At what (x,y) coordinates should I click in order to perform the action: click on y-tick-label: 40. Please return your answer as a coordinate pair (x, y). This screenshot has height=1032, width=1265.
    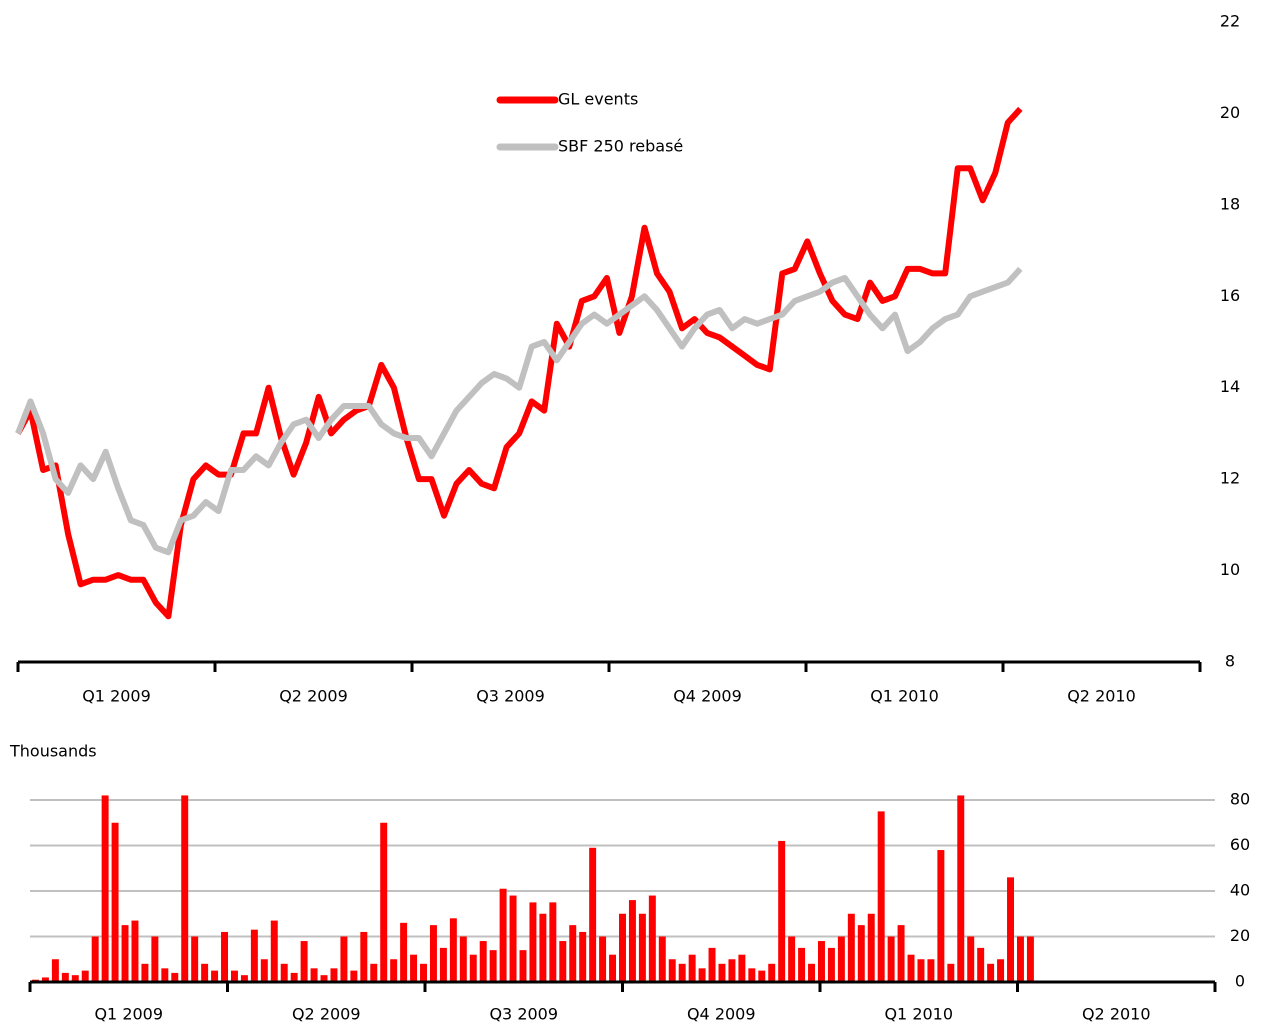
    Looking at the image, I should click on (1240, 890).